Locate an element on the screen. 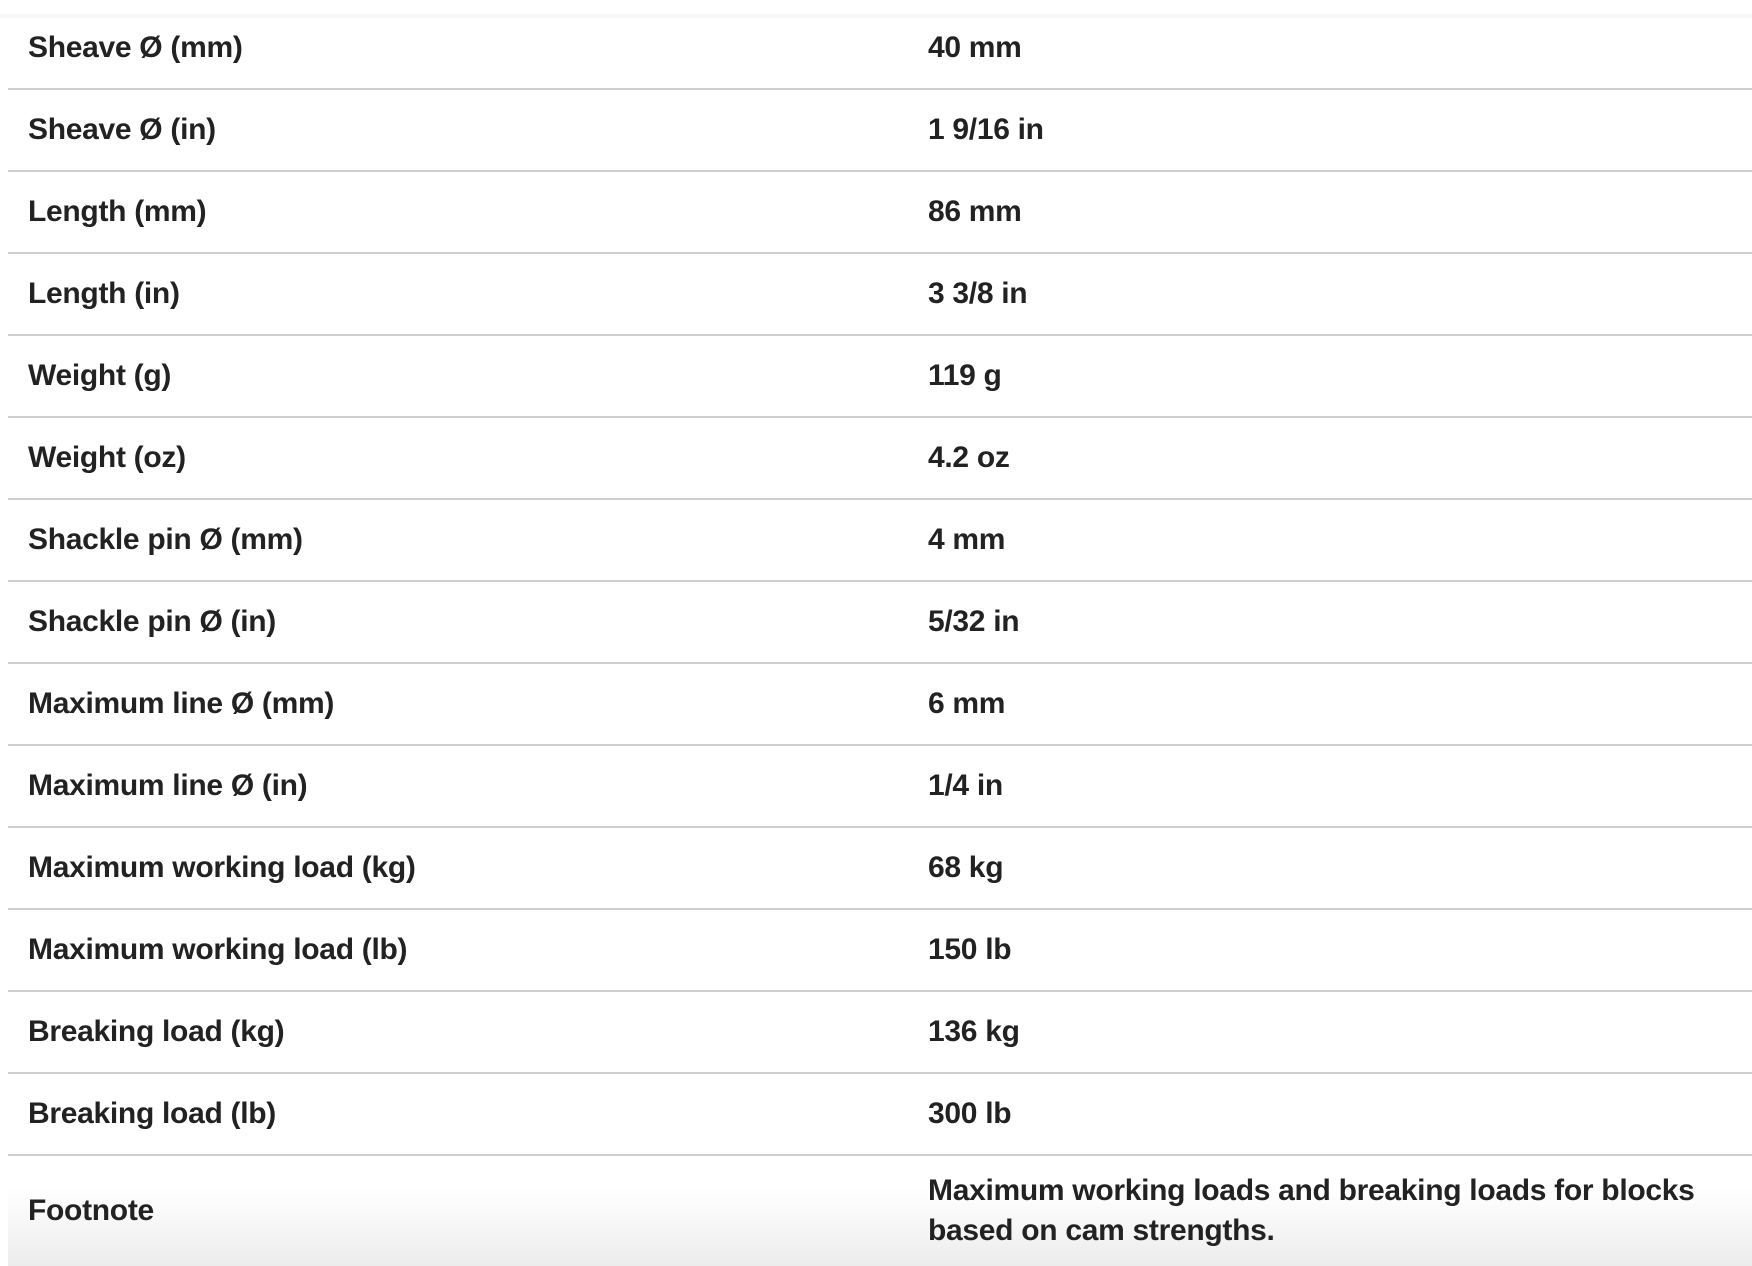 The width and height of the screenshot is (1752, 1266). spec-label: Maximum line Ø (mm) is located at coordinates (181, 703).